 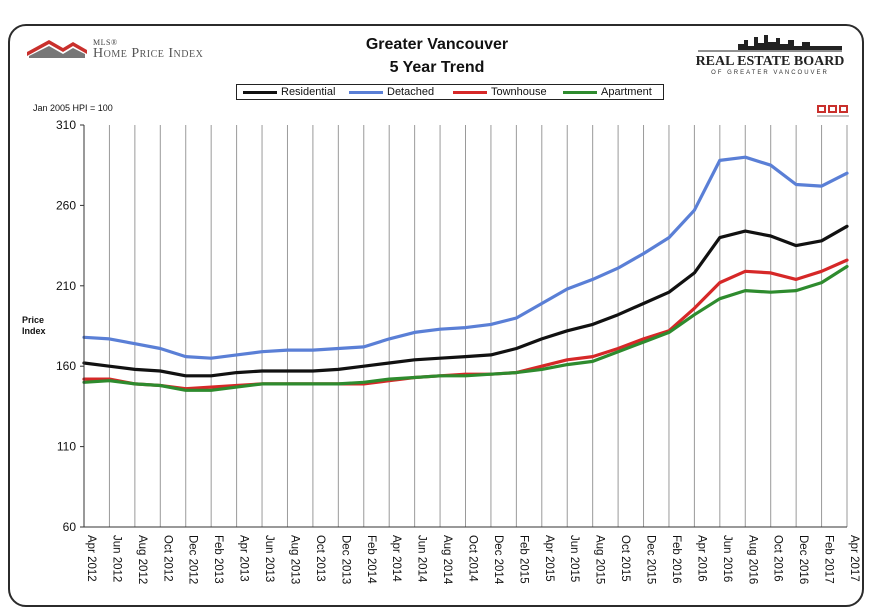 I want to click on x-tick-label: Feb 2014, so click(x=371, y=559).